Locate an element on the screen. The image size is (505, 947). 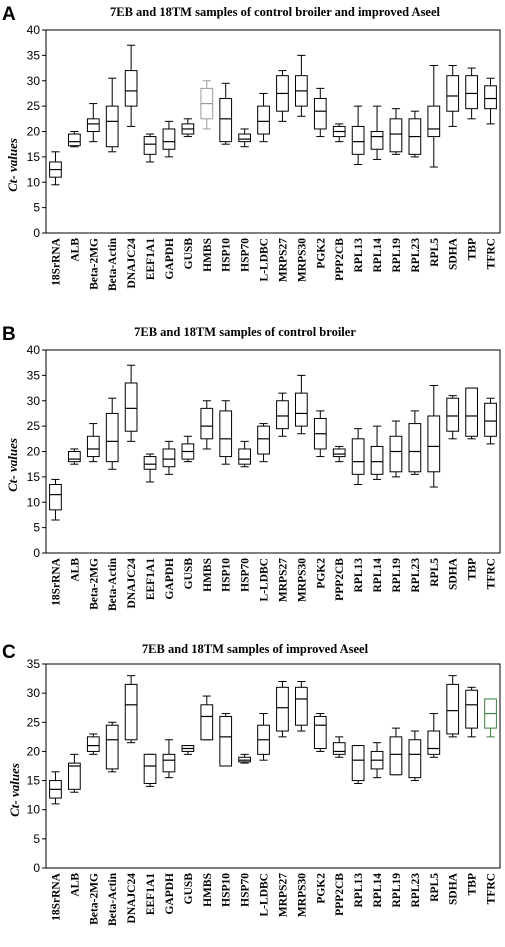
x-category-label: HSP10 is located at coordinates (227, 575).